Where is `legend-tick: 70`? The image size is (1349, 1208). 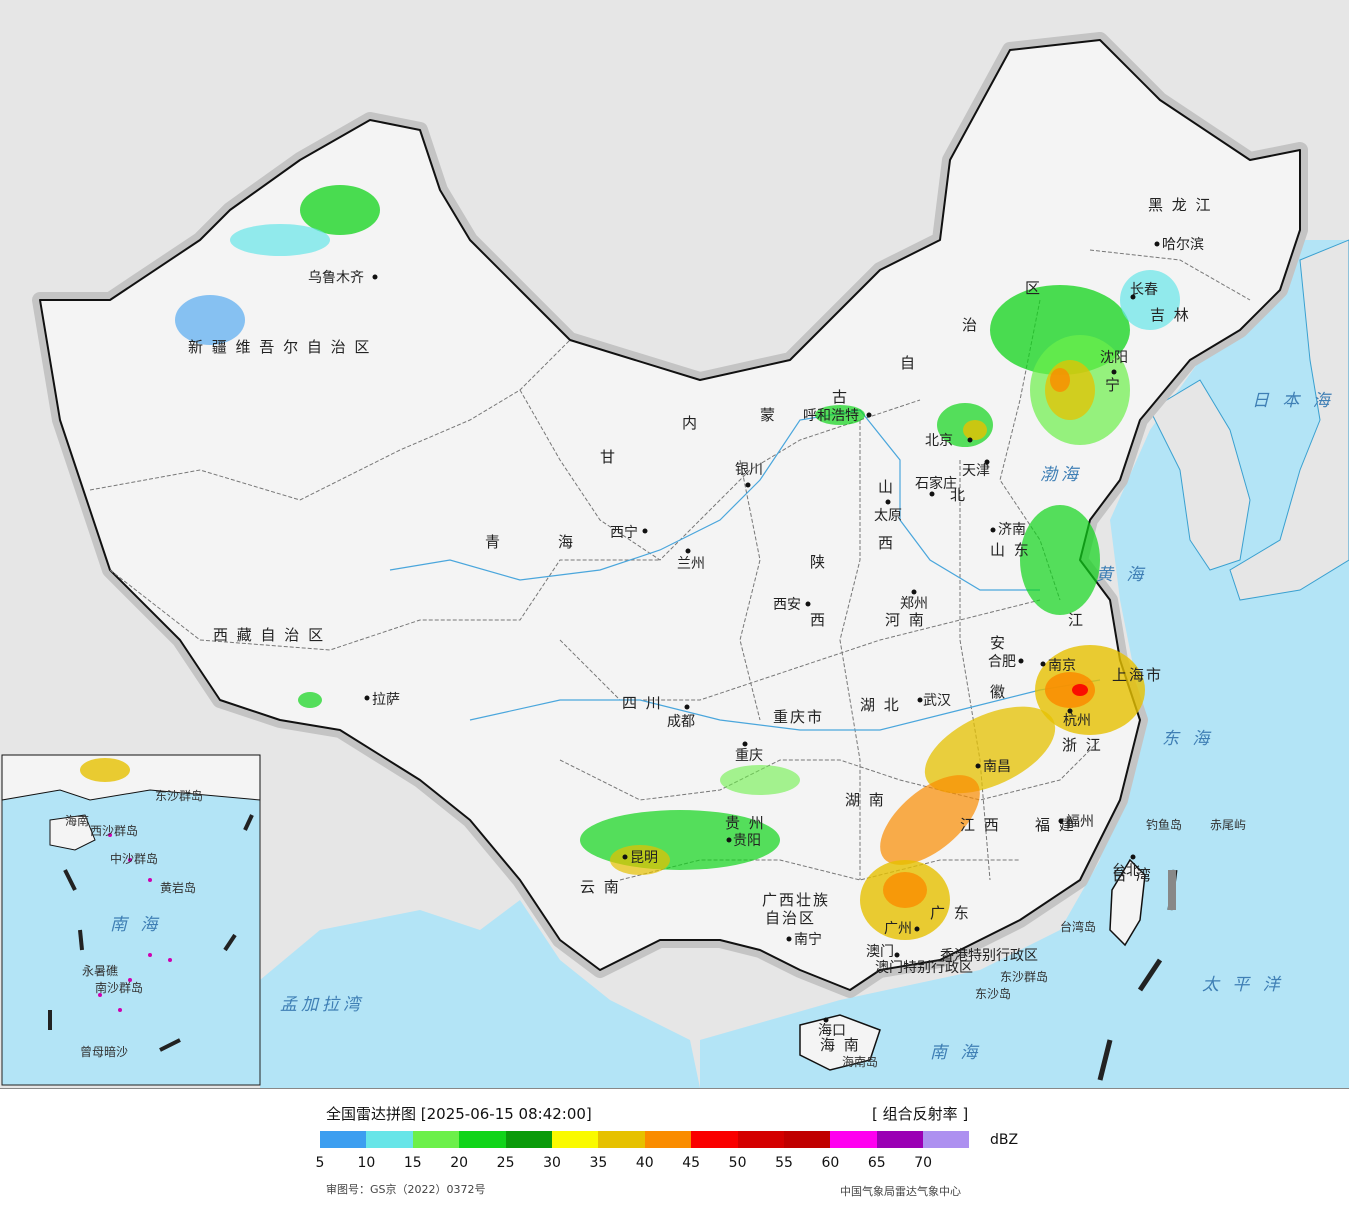
legend-tick: 70 is located at coordinates (923, 1163).